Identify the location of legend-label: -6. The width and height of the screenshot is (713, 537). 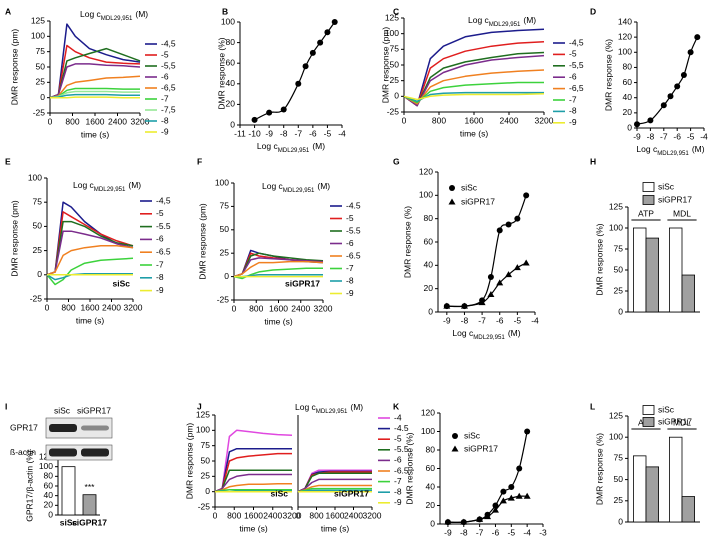
(165, 76).